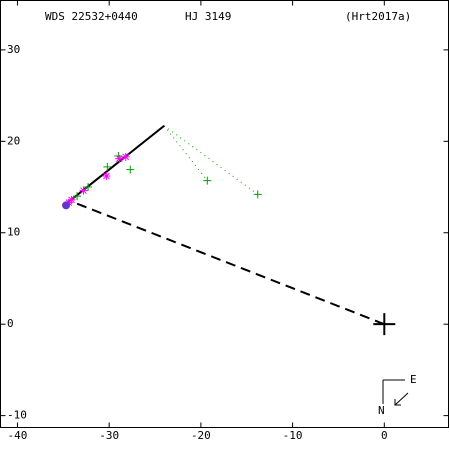 This screenshot has width=450, height=450. What do you see at coordinates (13, 49) in the screenshot?
I see `y-tick-label: 30` at bounding box center [13, 49].